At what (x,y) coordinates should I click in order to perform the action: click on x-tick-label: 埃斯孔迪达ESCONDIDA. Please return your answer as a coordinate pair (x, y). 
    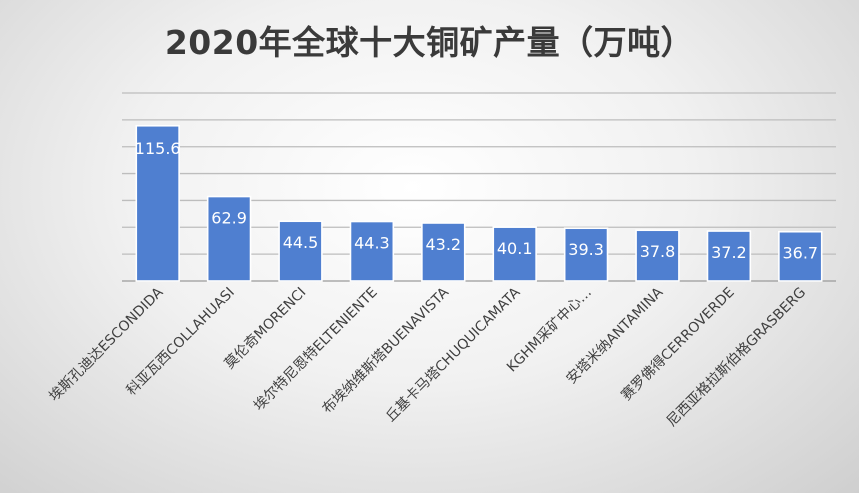
    Looking at the image, I should click on (106, 344).